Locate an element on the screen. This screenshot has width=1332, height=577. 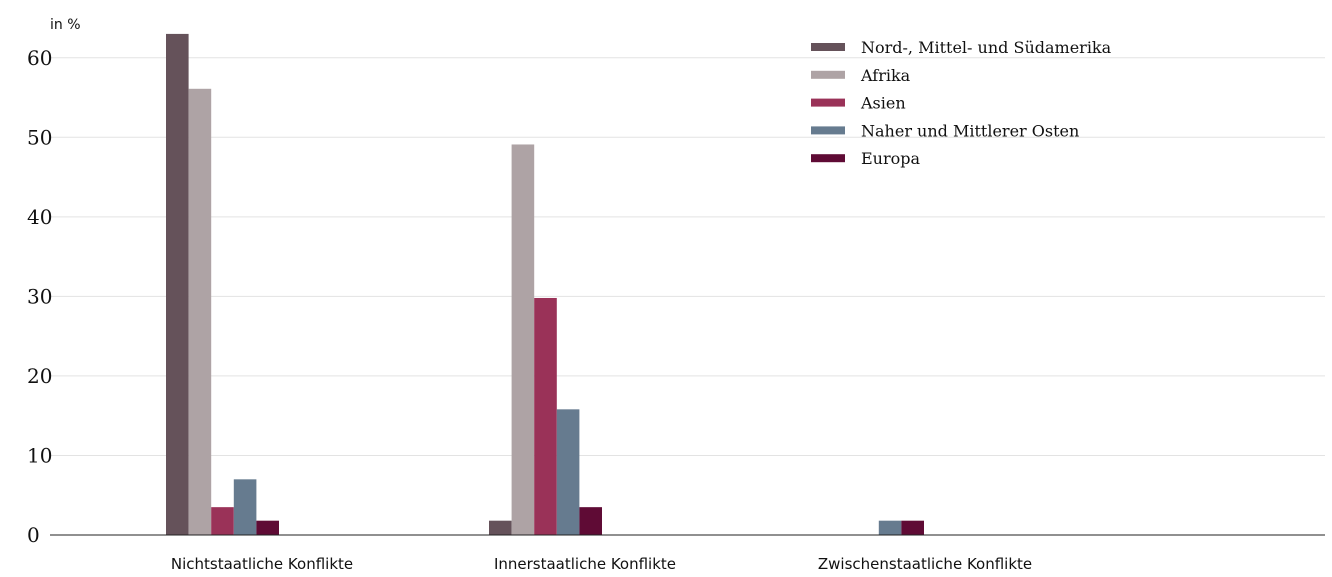
legend-label: Nord-, Mittel- und Südamerika is located at coordinates (986, 47).